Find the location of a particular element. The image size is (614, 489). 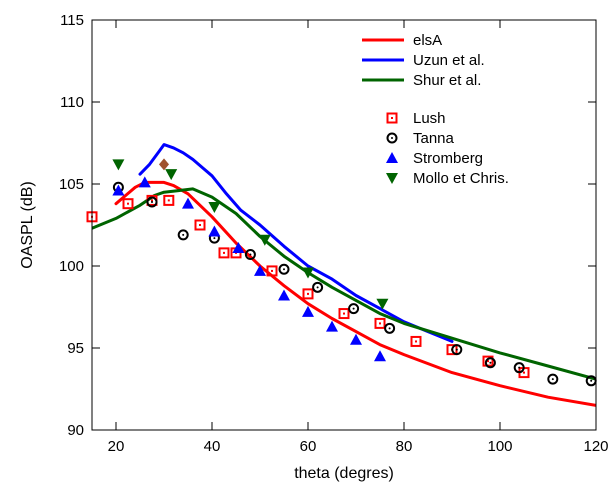

y-axis-label: OASPL (dB) is located at coordinates (27, 224).